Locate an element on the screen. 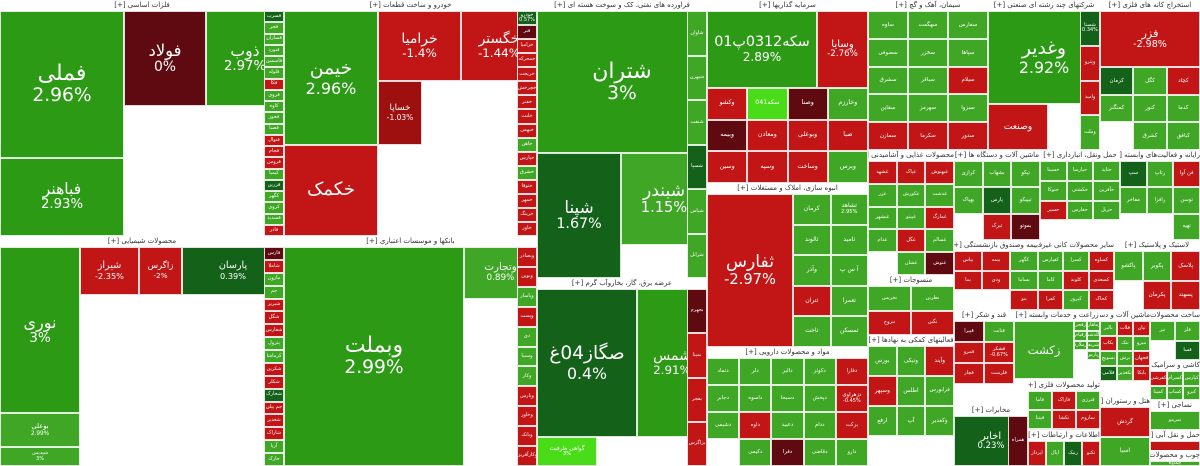 This screenshot has height=466, width=1200. stock-tile: شاراک is located at coordinates (274, 434).